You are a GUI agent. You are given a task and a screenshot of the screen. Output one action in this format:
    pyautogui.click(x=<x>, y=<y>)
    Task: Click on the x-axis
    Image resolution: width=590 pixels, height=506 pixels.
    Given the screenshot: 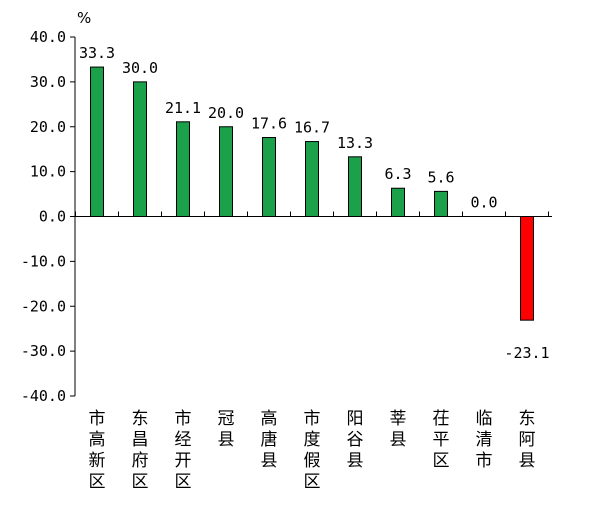 What is the action you would take?
    pyautogui.click(x=313, y=214)
    